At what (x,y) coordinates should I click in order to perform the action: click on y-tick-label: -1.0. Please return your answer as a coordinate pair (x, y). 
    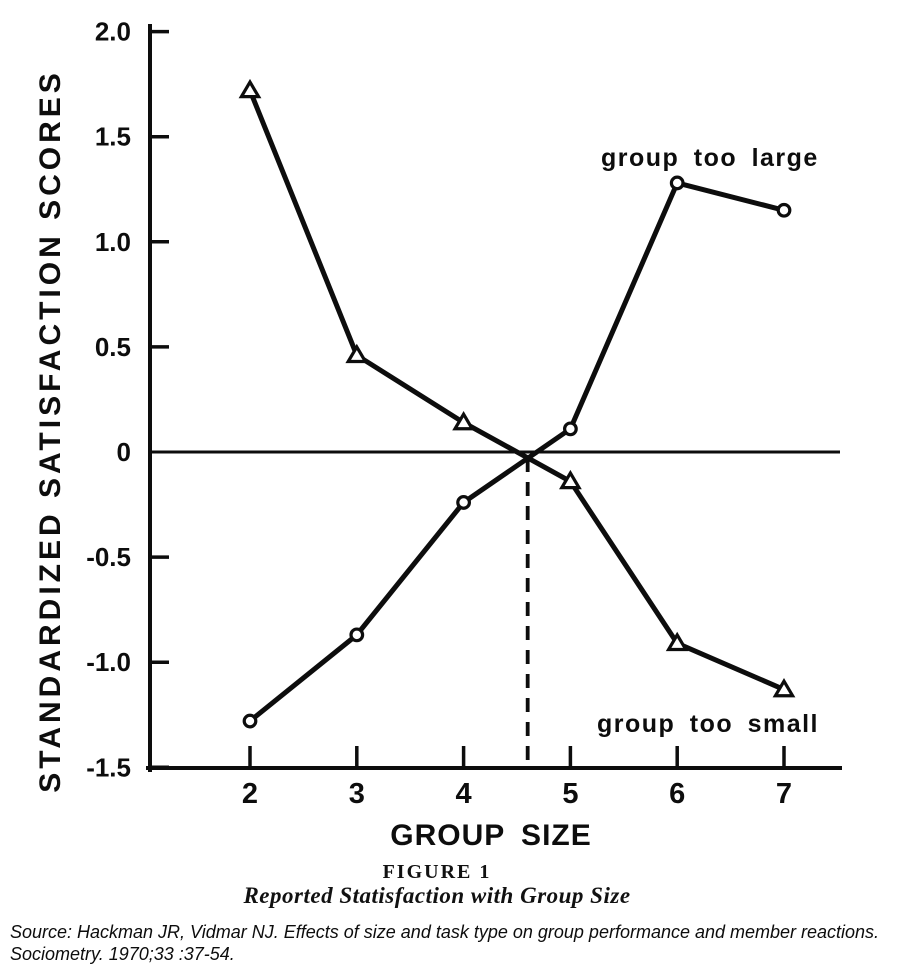
    Looking at the image, I should click on (108, 662).